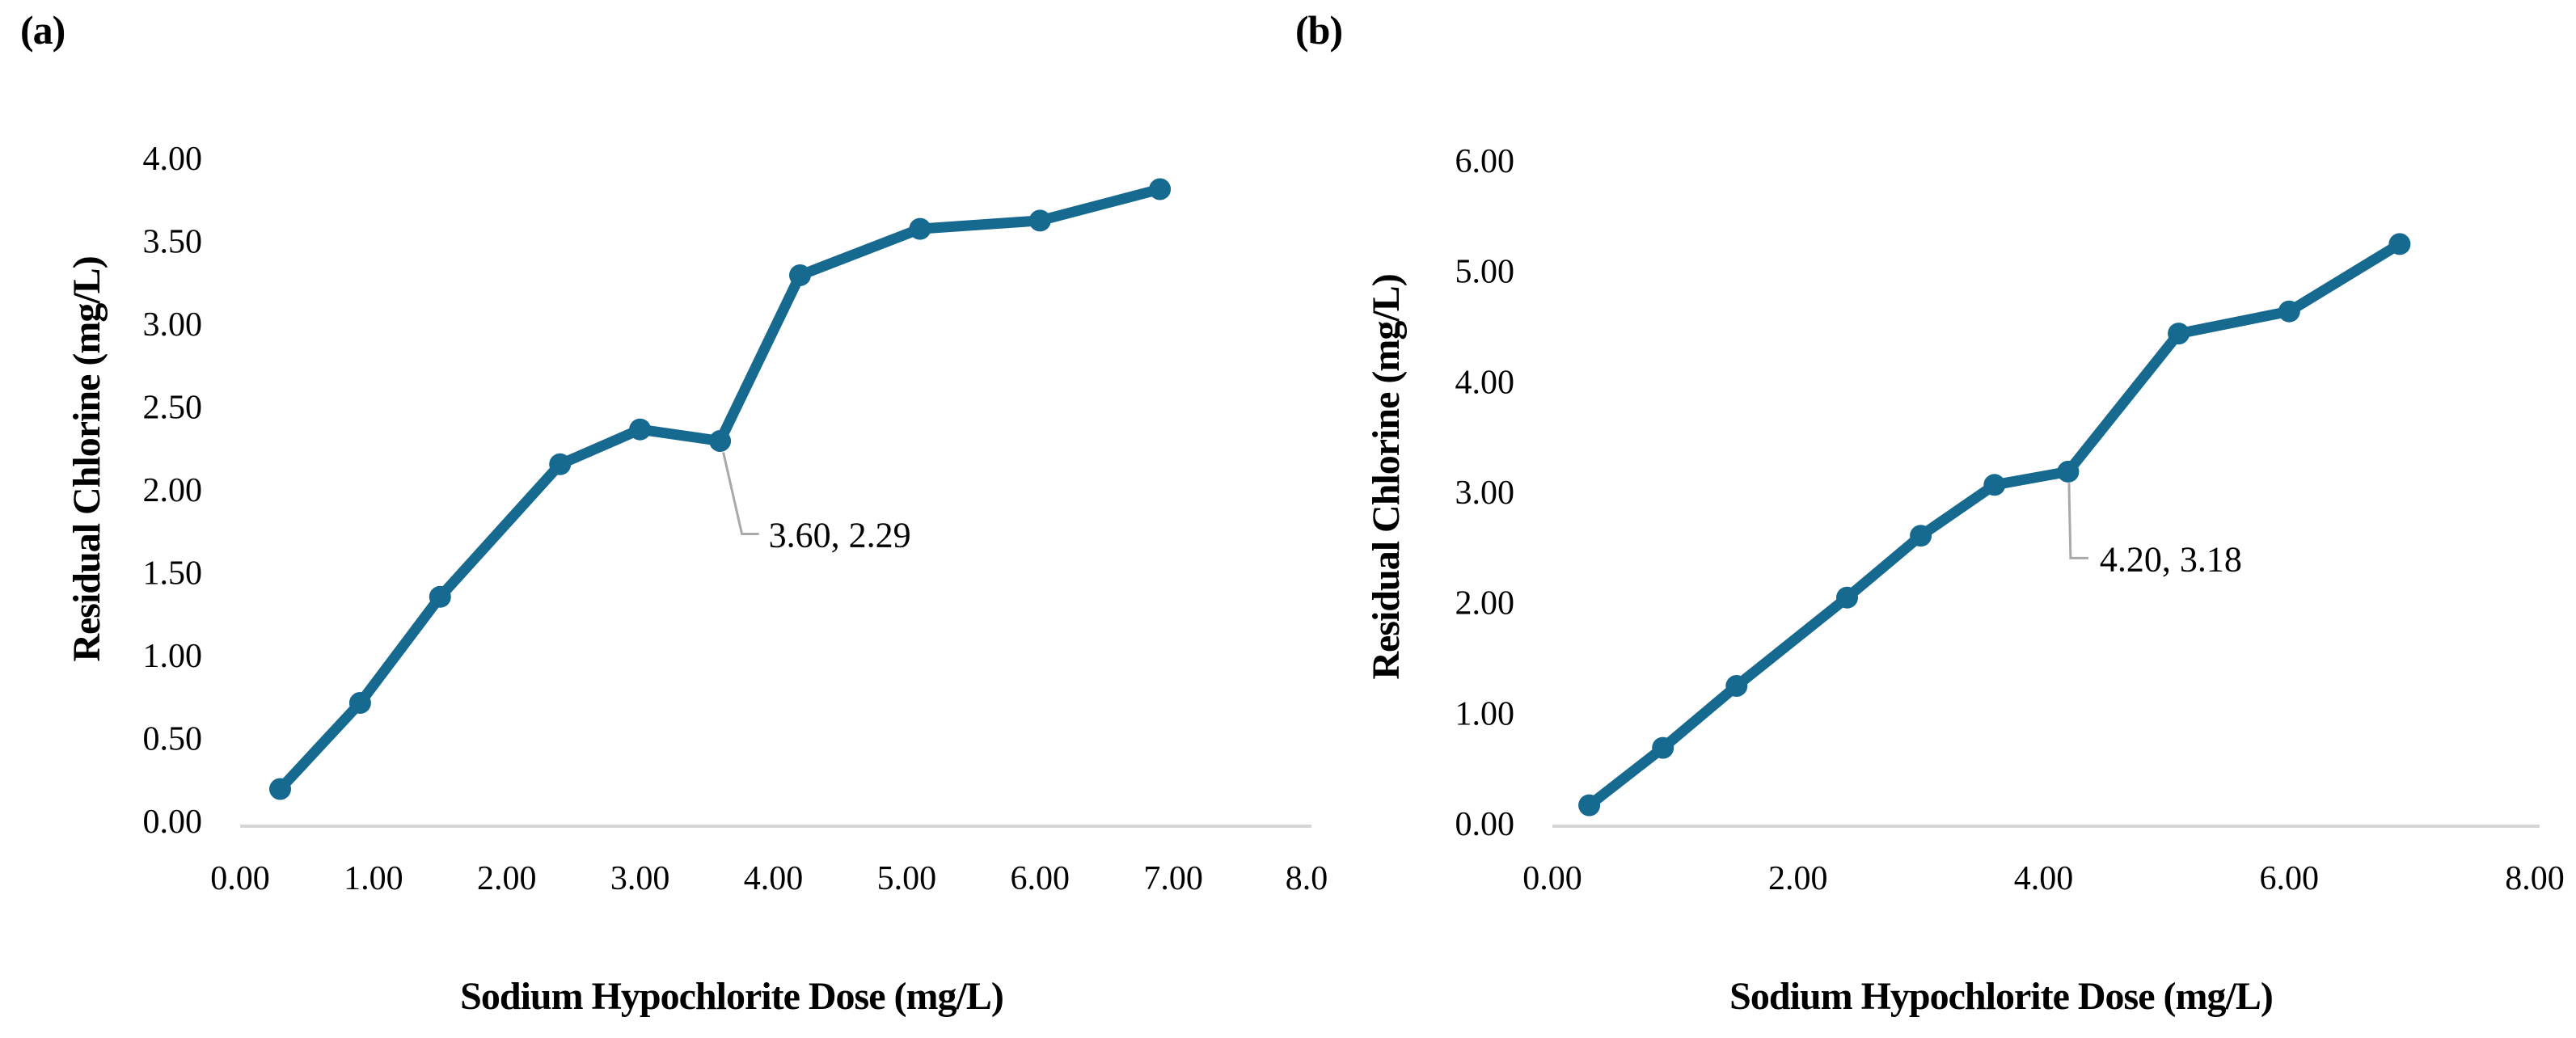 The image size is (2576, 1038). I want to click on annotation-label: 4.20, 3.18, so click(2171, 559).